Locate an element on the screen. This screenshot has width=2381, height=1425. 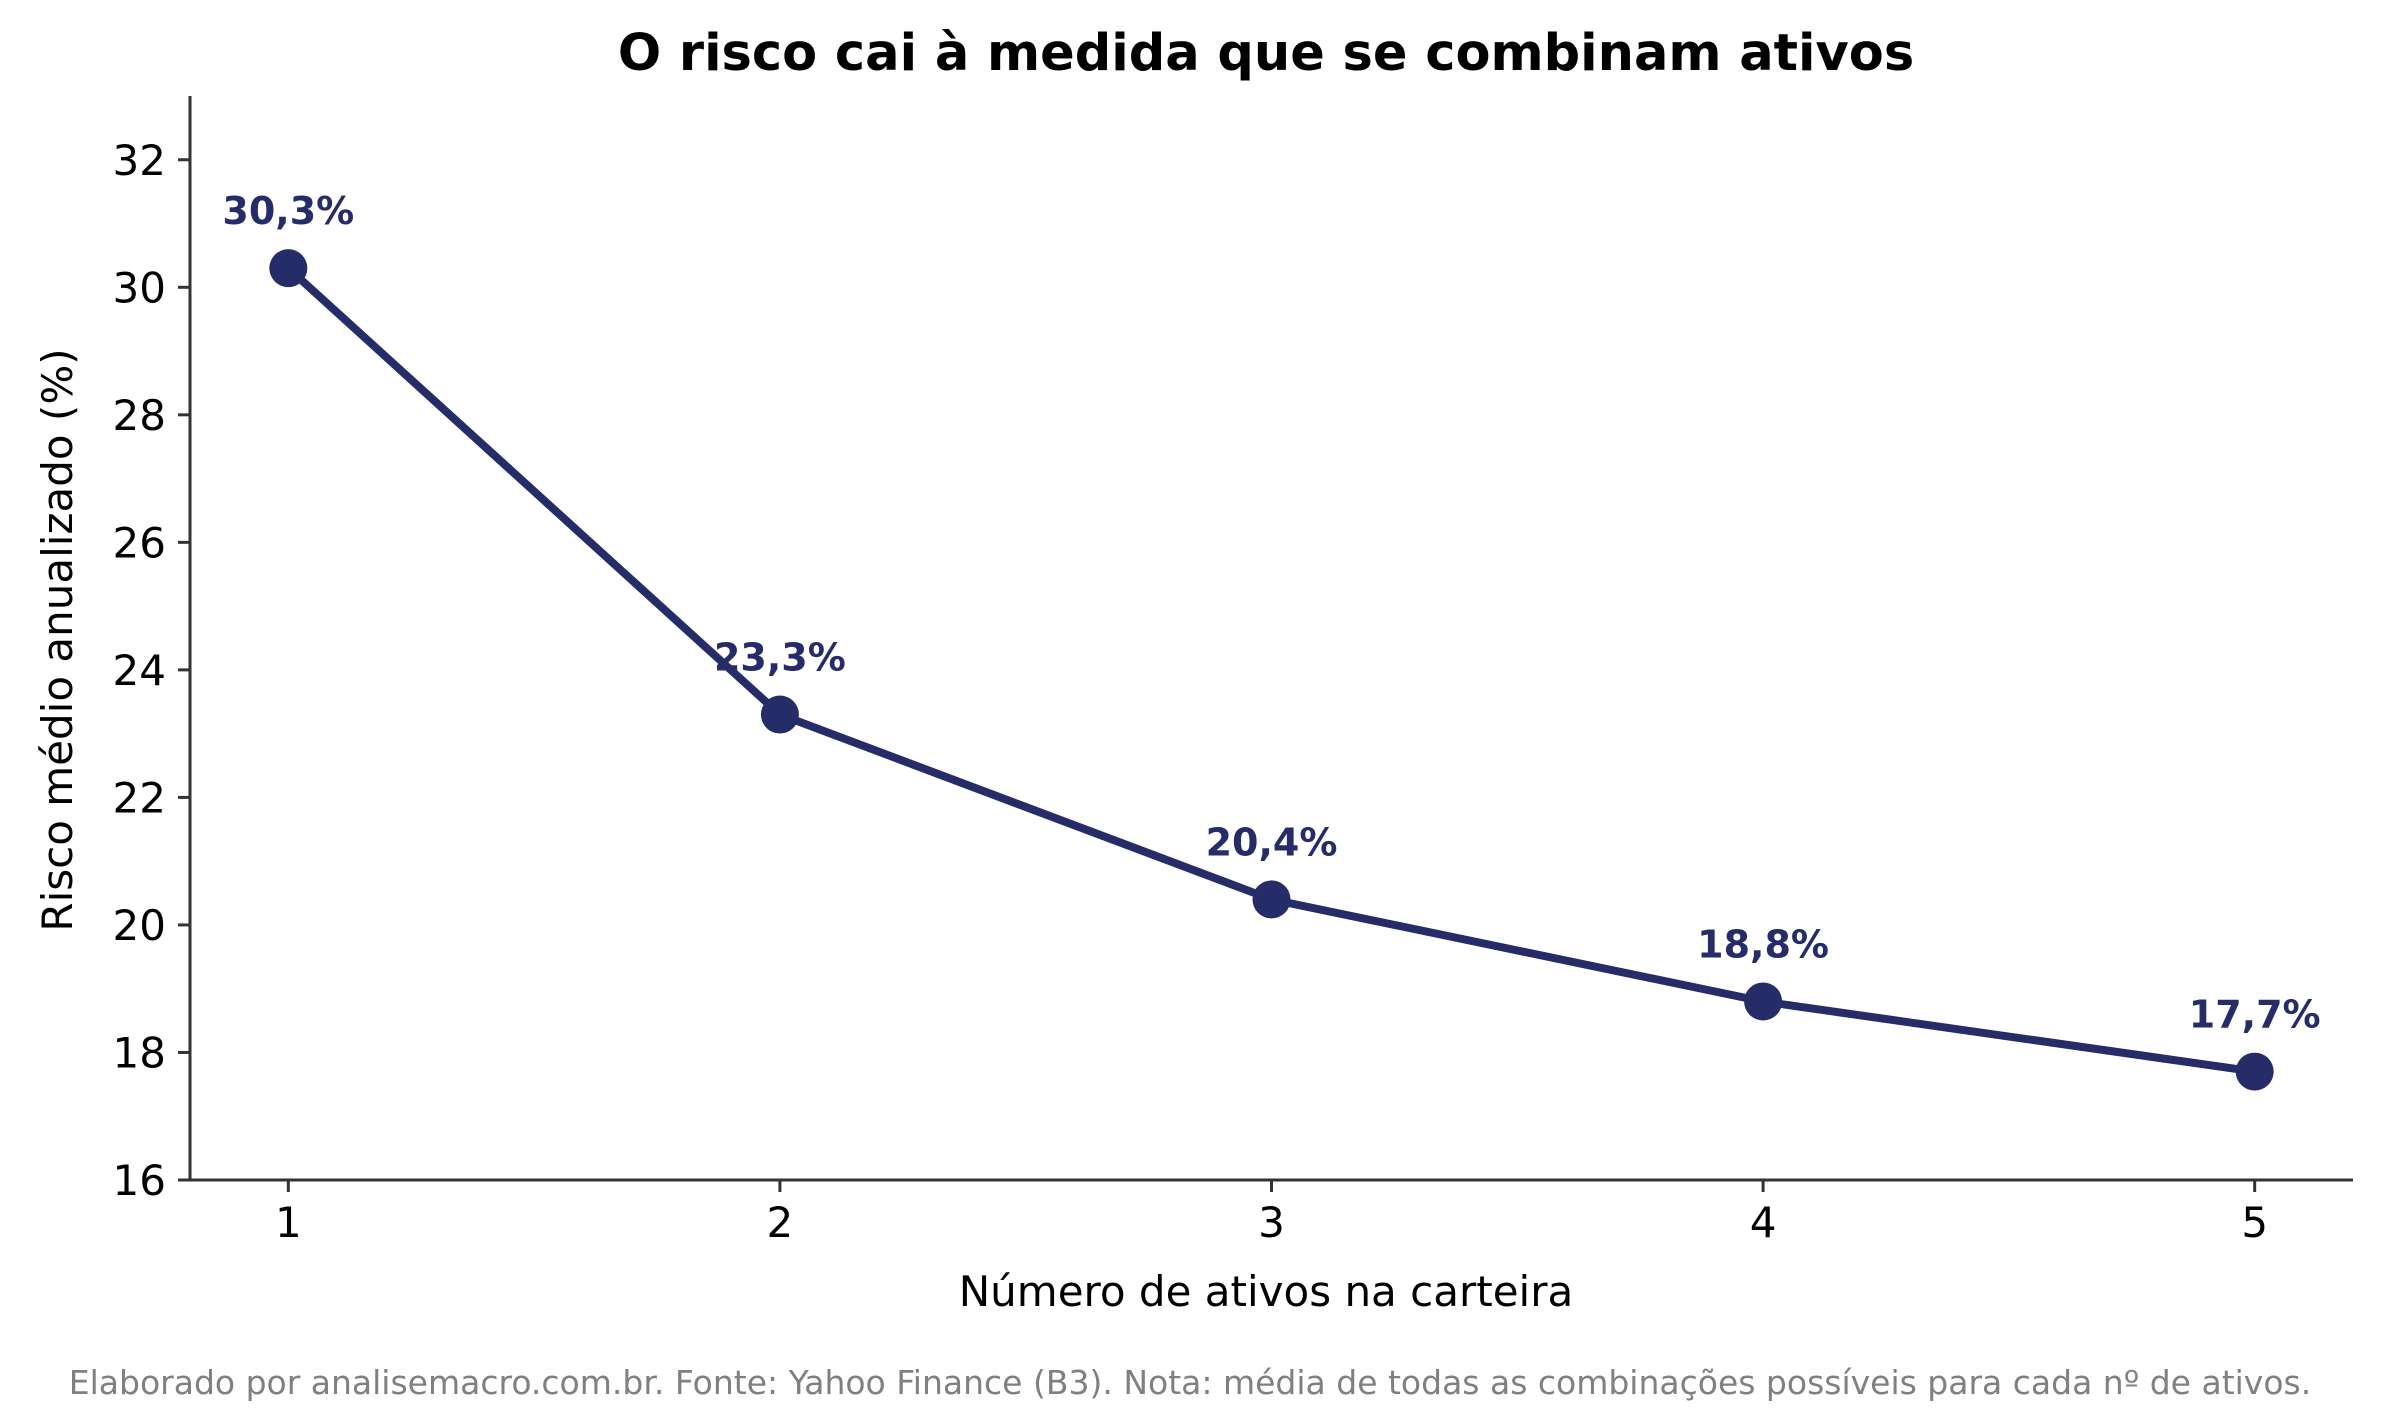
x-axis-label: Número de ativos na carteira is located at coordinates (1266, 1291).